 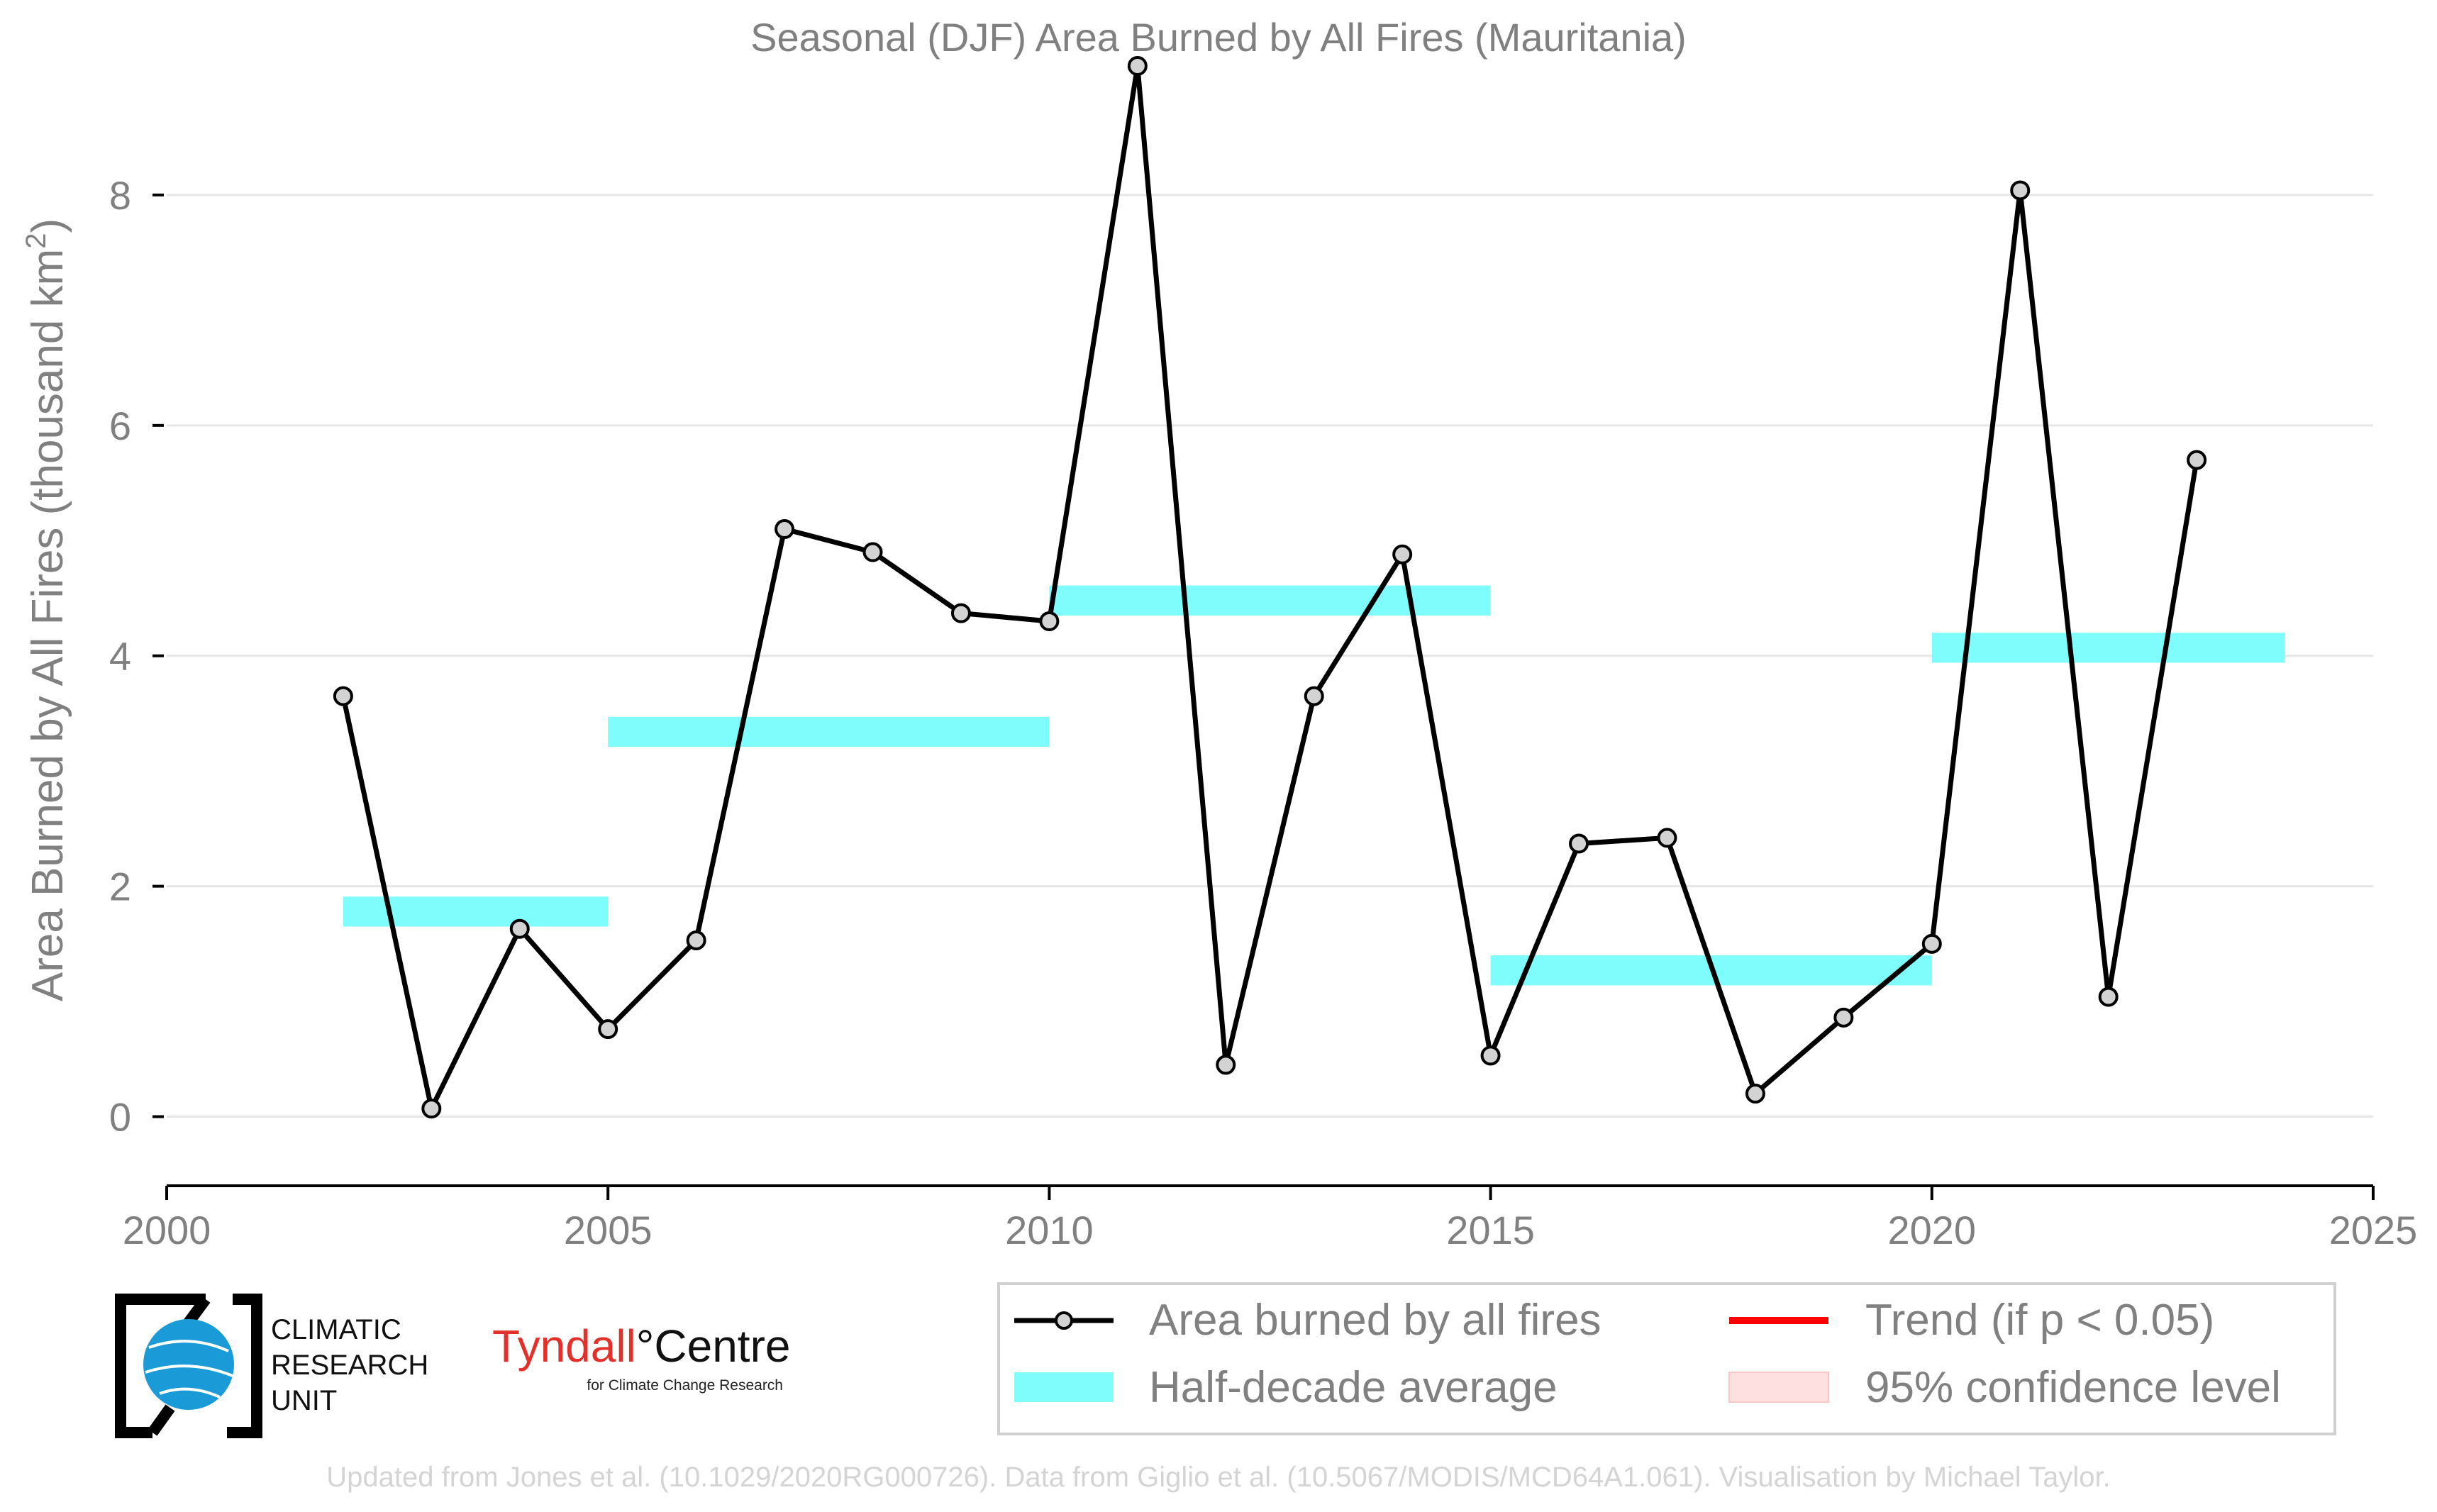 I want to click on y-tick-label: 2, so click(x=120, y=887).